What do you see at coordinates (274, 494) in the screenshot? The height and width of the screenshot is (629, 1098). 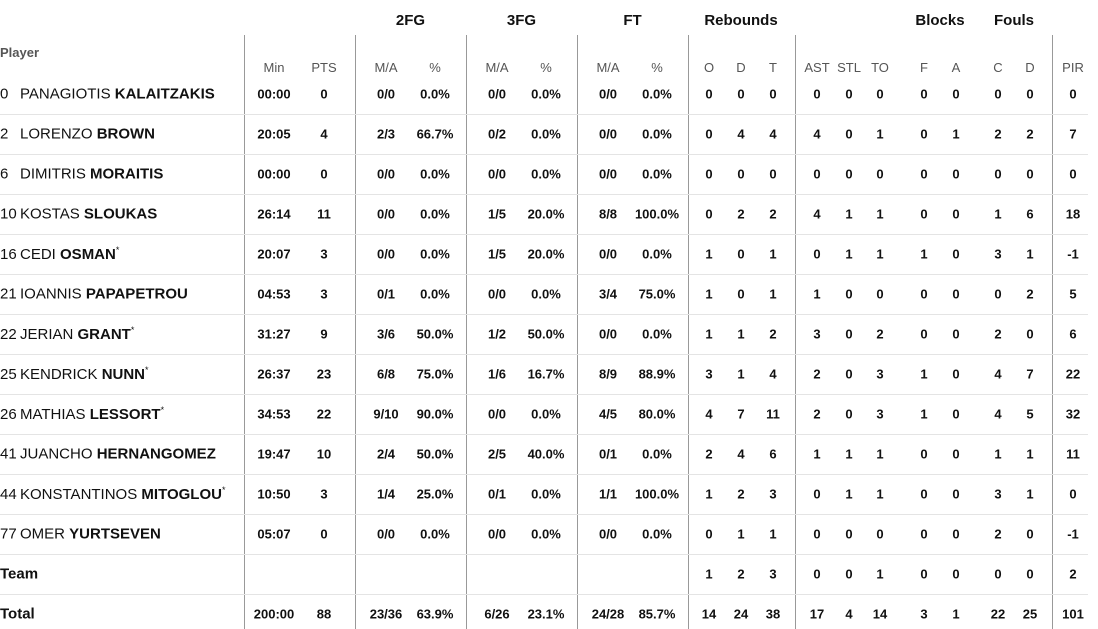 I see `stat-cell: 10:50` at bounding box center [274, 494].